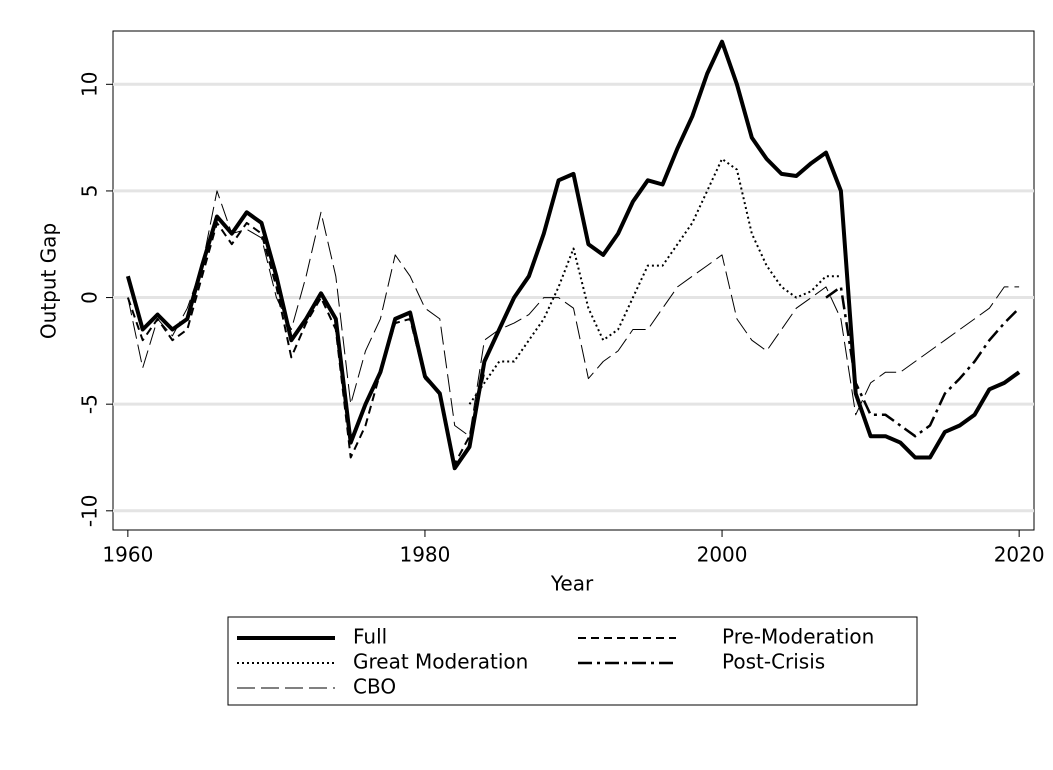  I want to click on y-tick-label: -10, so click(90, 510).